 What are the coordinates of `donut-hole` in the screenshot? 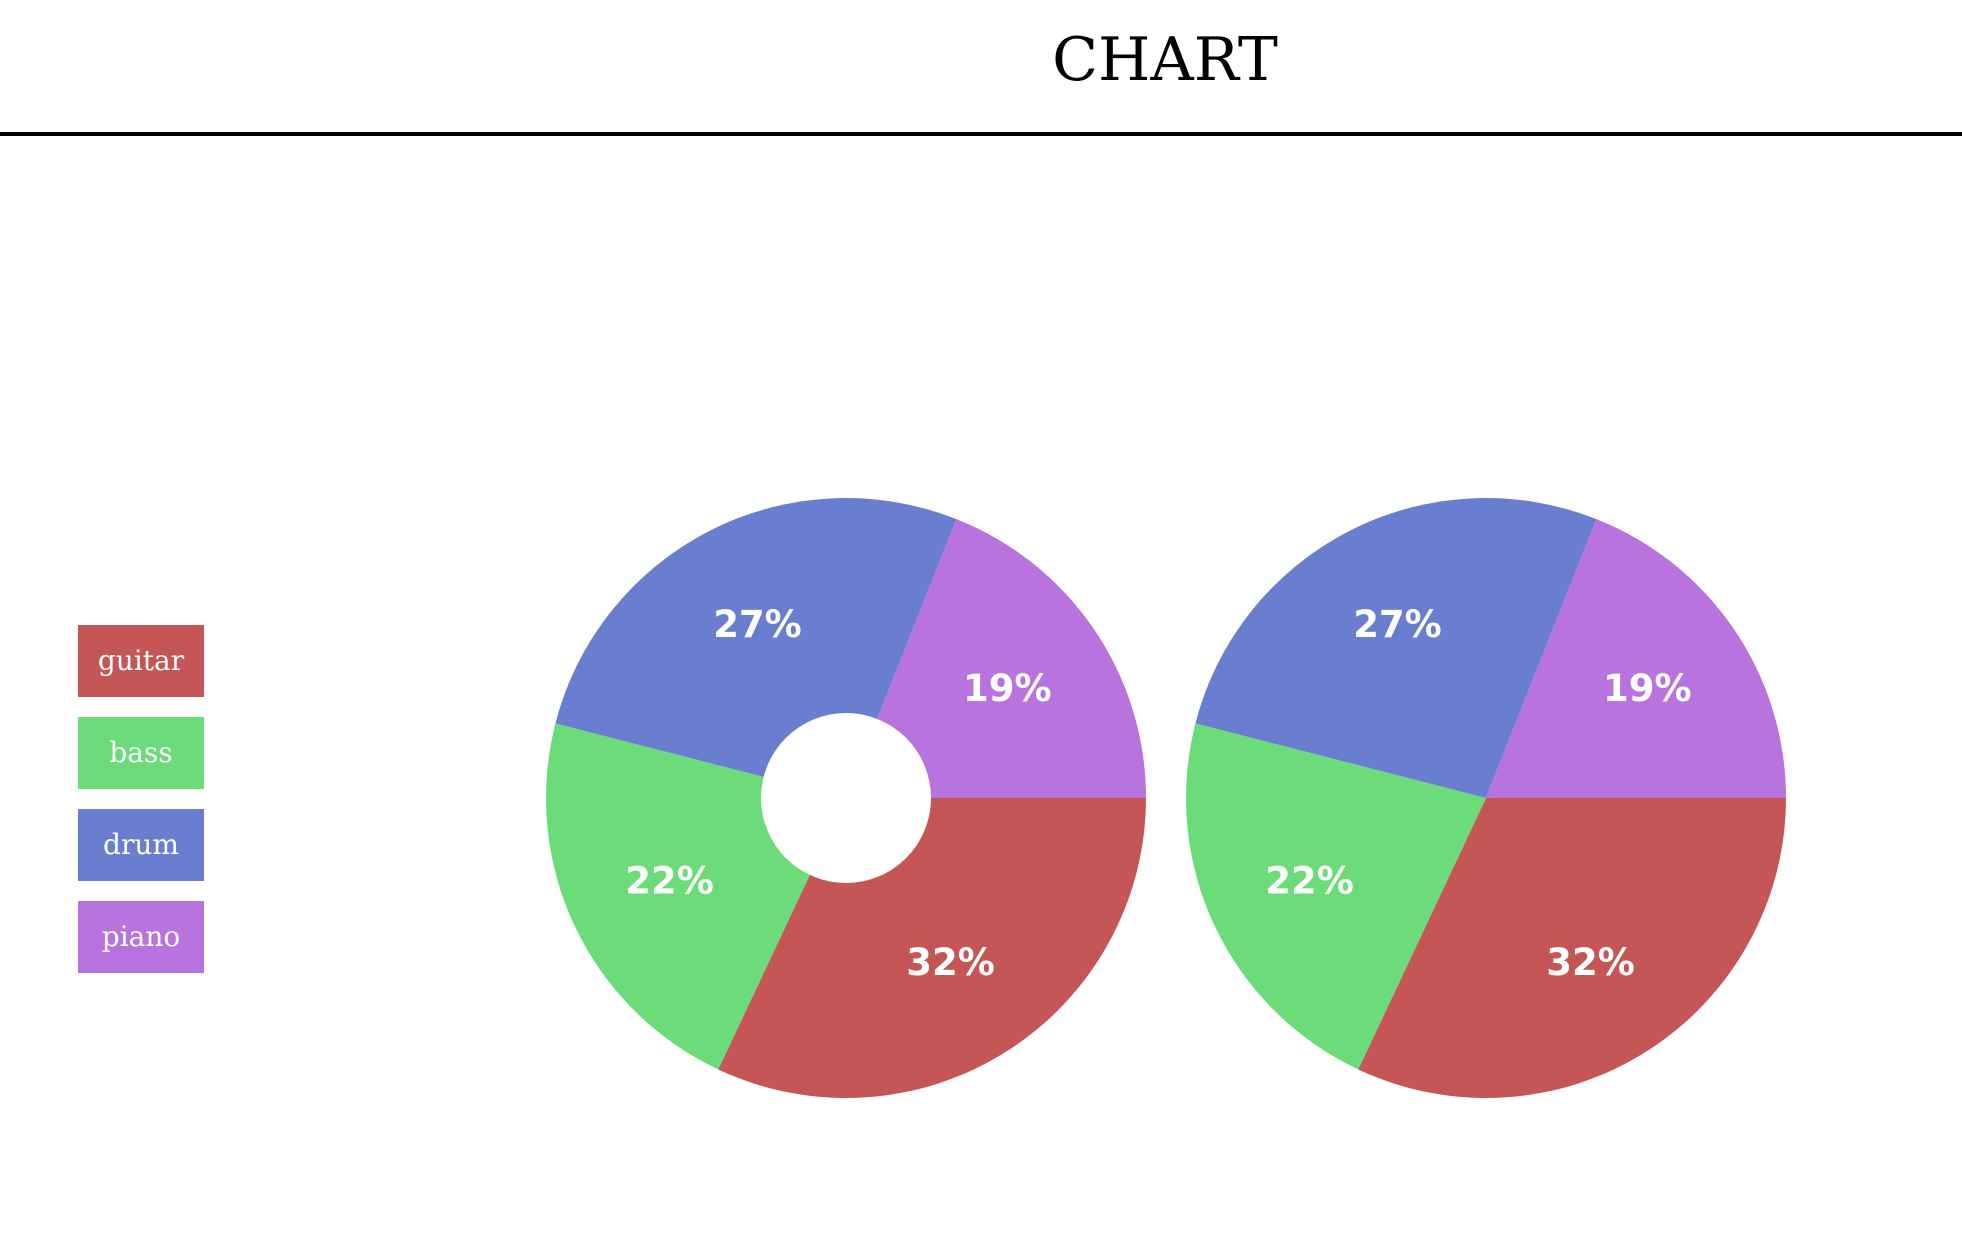 It's located at (846, 798).